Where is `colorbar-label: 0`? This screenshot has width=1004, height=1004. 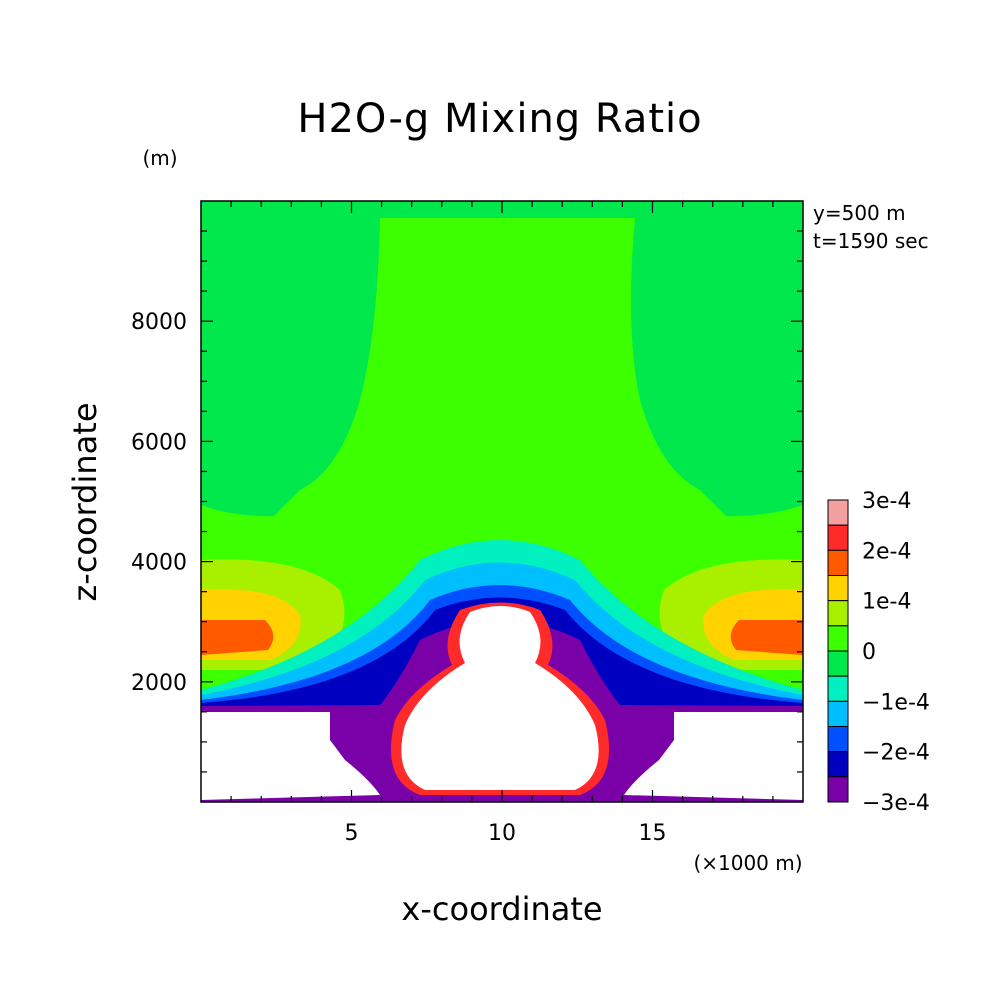
colorbar-label: 0 is located at coordinates (869, 652).